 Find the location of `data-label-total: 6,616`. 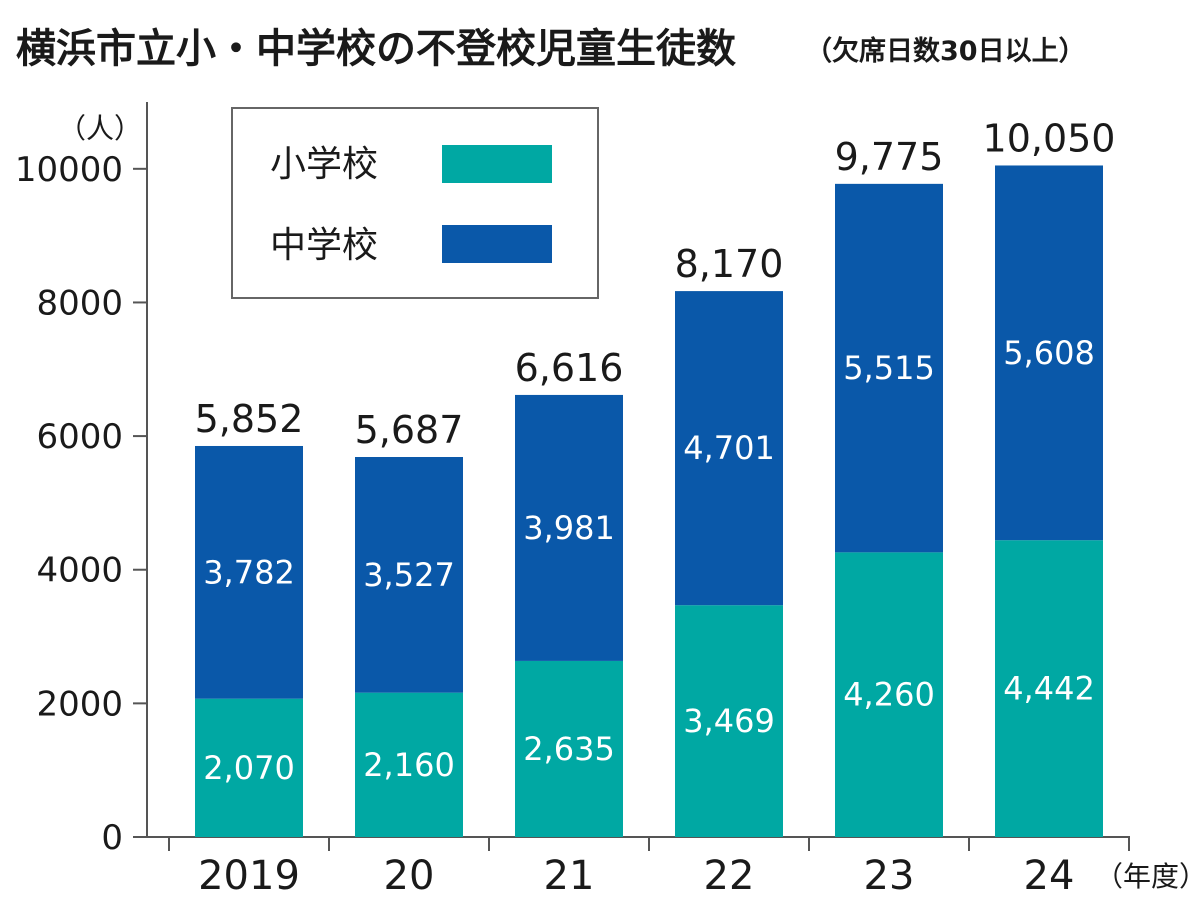

data-label-total: 6,616 is located at coordinates (569, 368).